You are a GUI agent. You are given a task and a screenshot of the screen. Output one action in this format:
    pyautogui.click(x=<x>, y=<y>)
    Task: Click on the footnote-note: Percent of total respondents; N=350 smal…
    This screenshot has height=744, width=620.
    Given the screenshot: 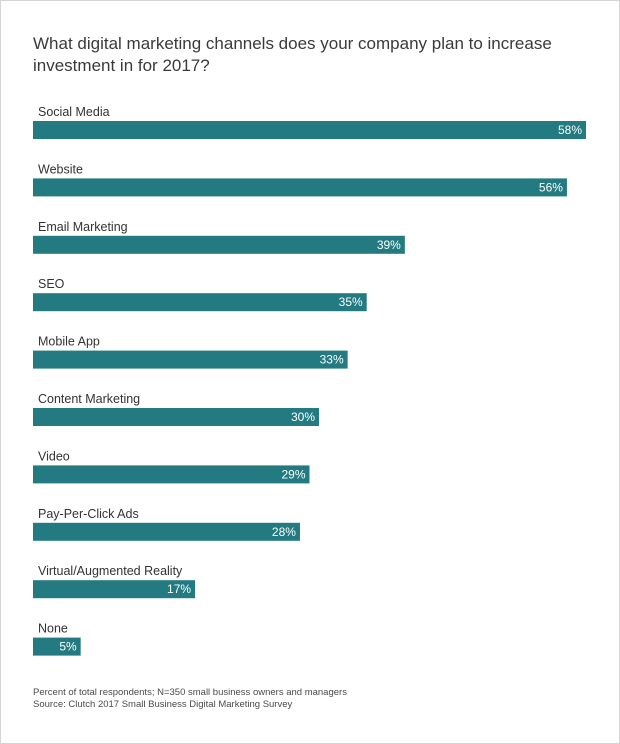 What is the action you would take?
    pyautogui.click(x=190, y=692)
    